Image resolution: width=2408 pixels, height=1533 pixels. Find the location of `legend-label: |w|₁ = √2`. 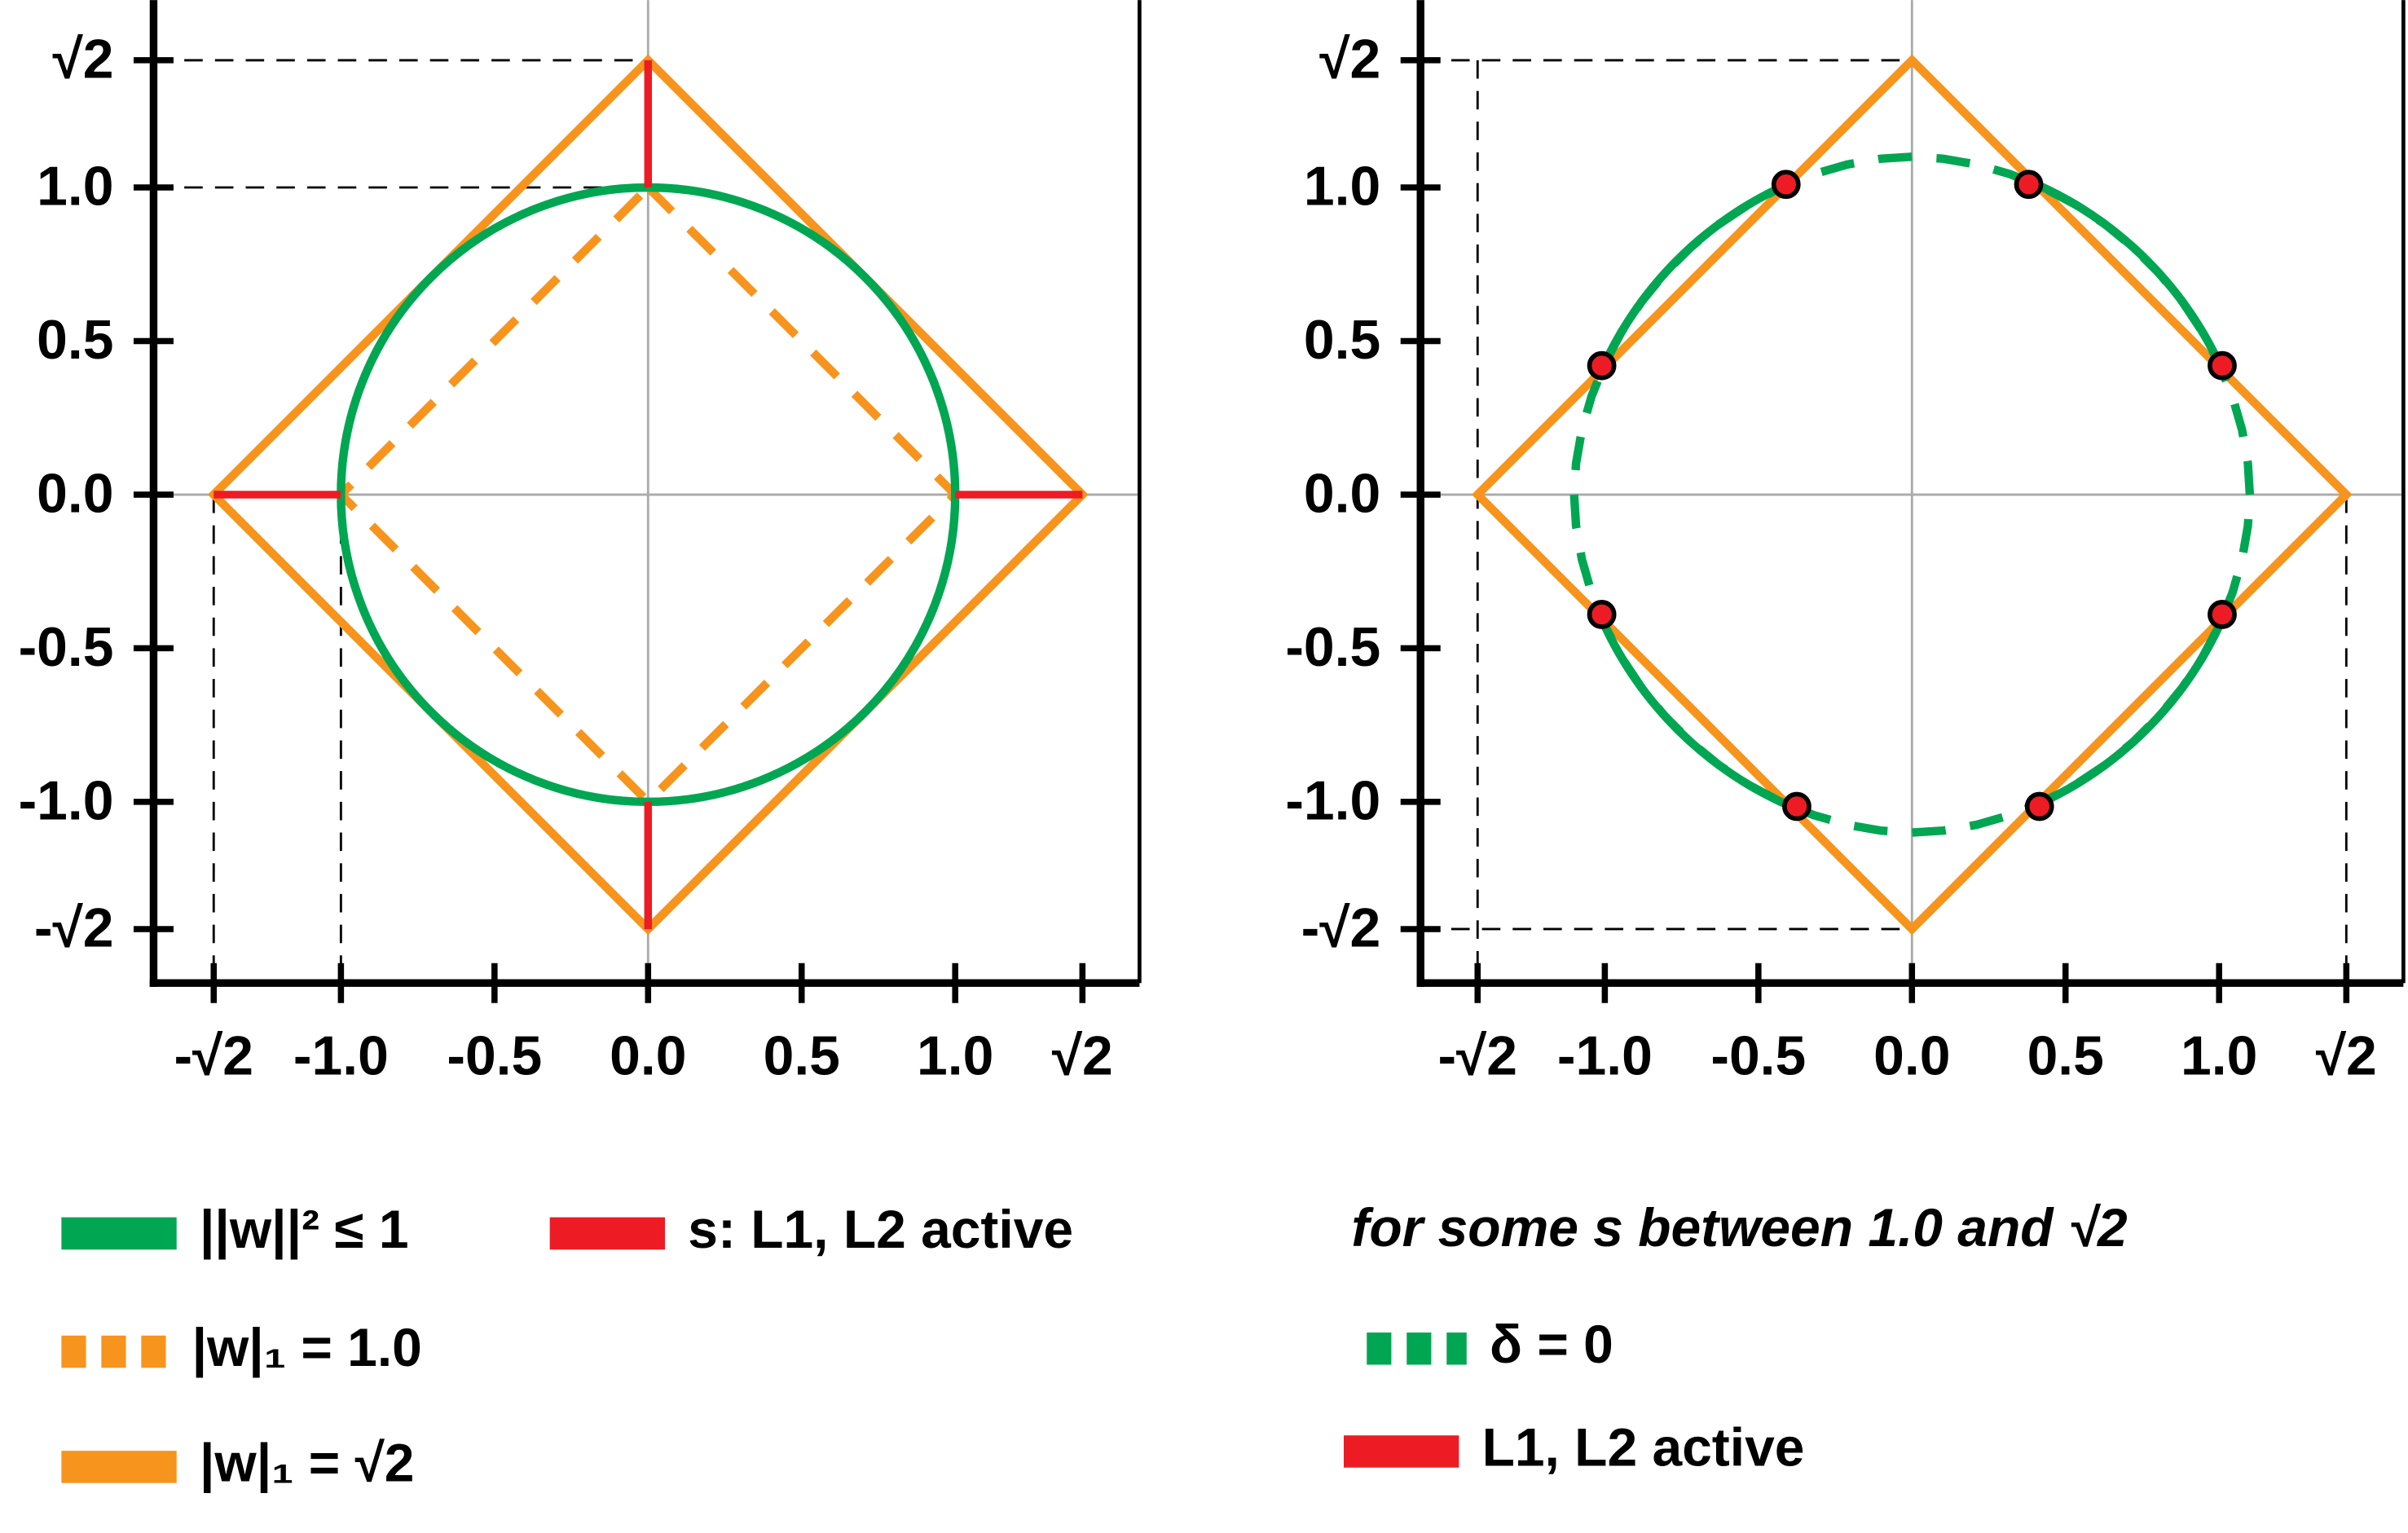

legend-label: |w|₁ = √2 is located at coordinates (307, 1463).